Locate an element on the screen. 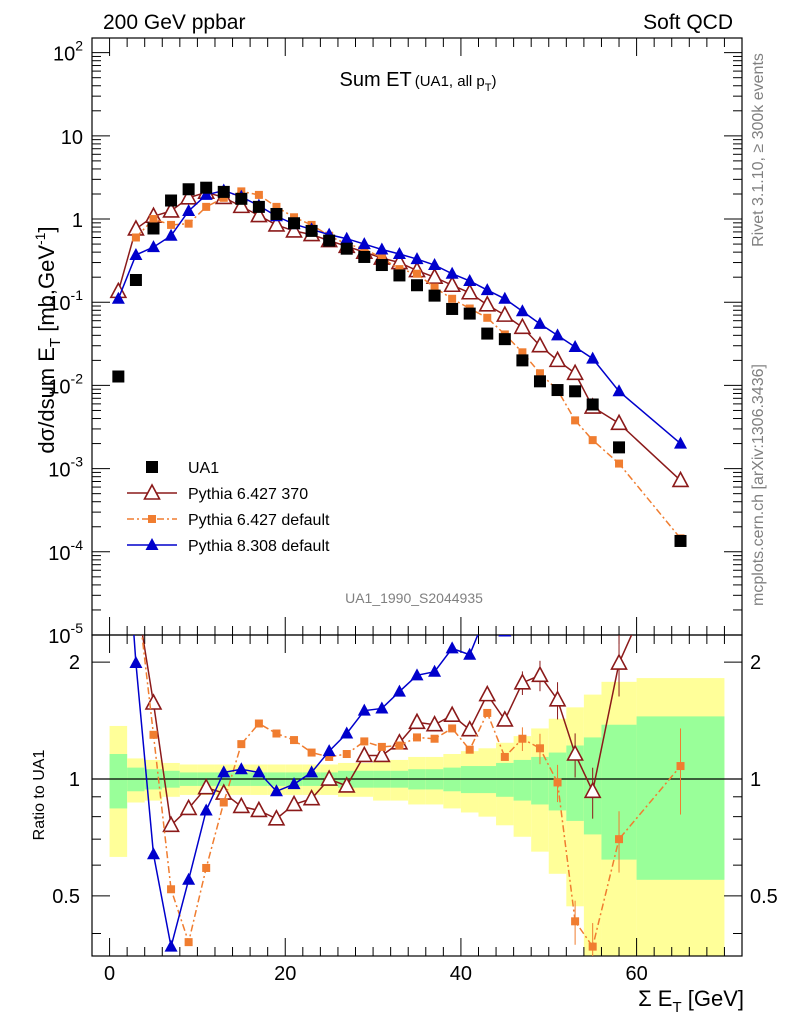 This screenshot has height=1024, width=786. header-left: 200 GeV ppbar is located at coordinates (174, 22).